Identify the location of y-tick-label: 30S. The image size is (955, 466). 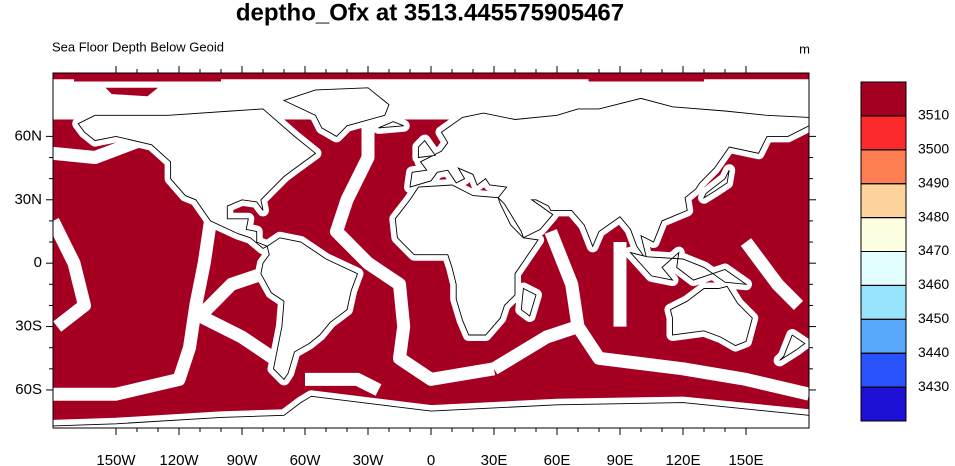
(28, 326).